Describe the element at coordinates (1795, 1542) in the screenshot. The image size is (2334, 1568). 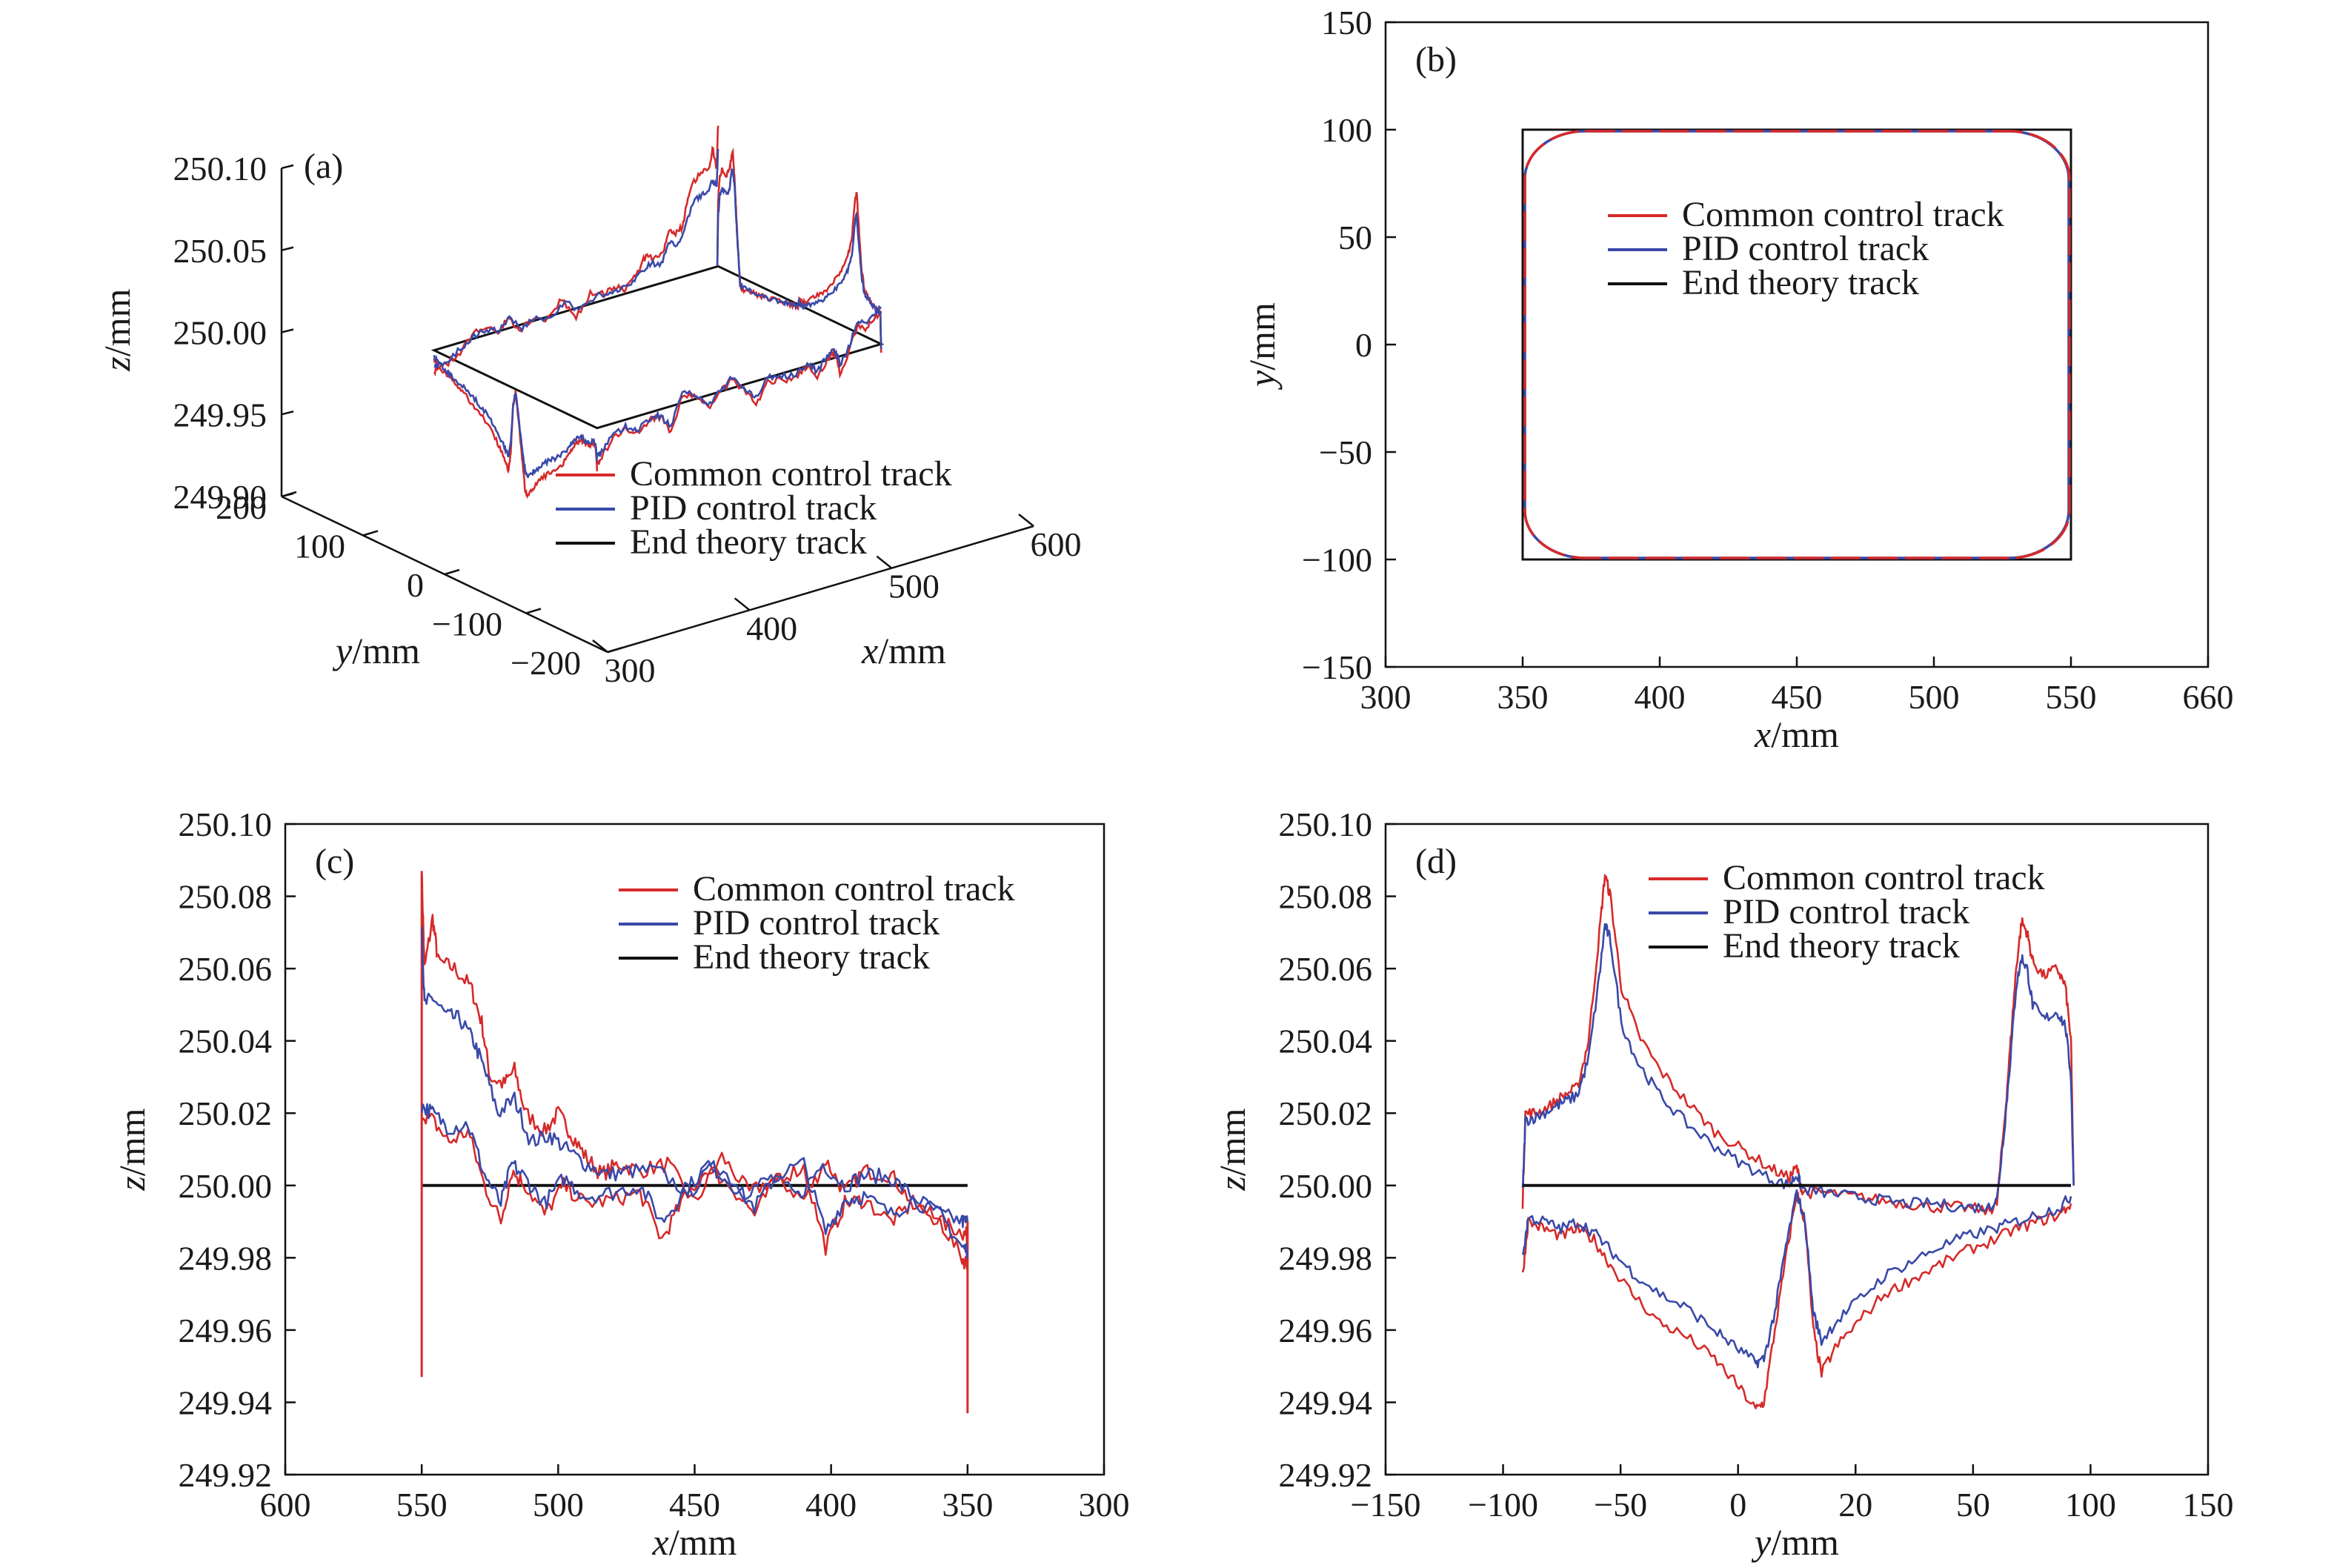
I see `x-axis-label: y/mm` at that location.